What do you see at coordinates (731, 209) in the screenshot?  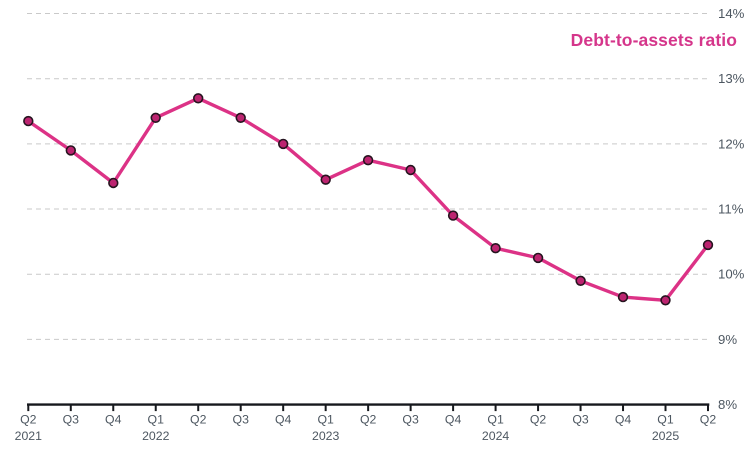 I see `y-axis-tick-label: 11%` at bounding box center [731, 209].